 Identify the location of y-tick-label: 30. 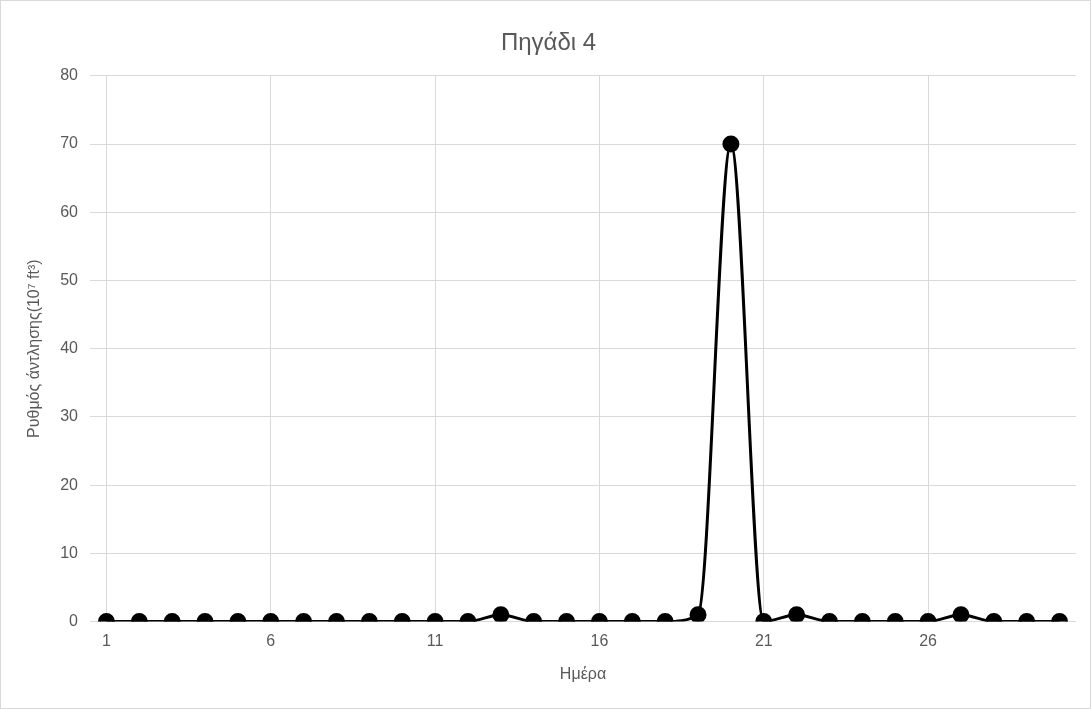
(69, 416).